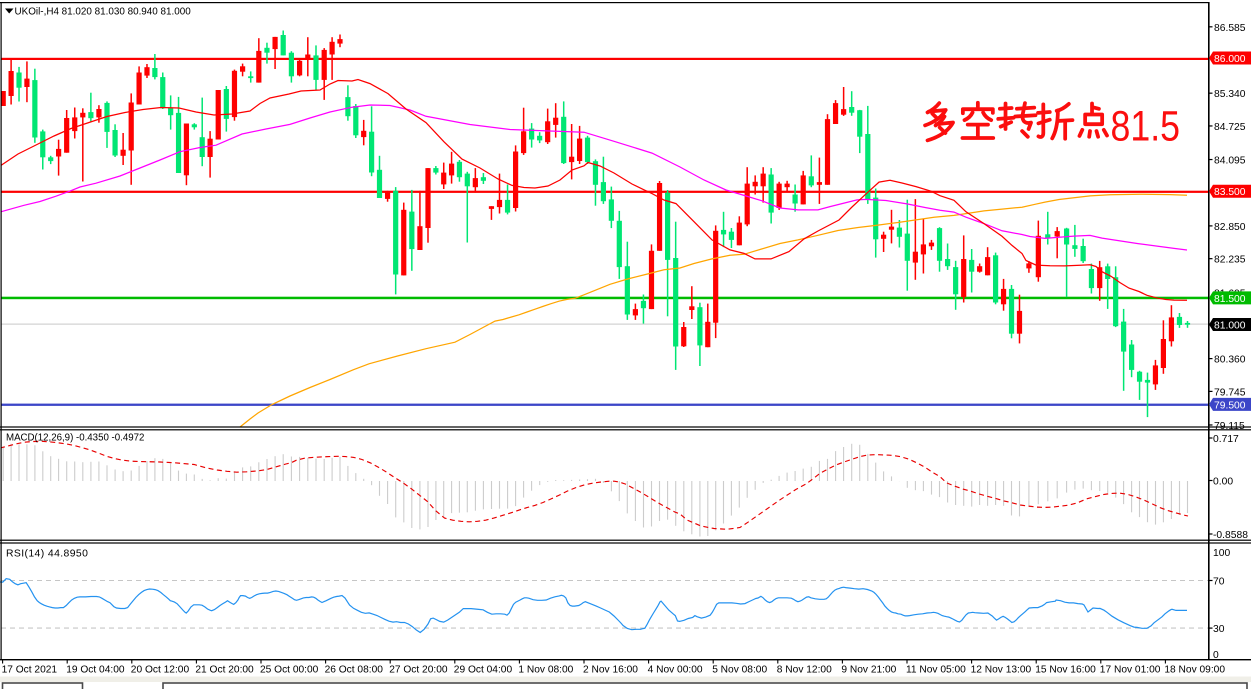  I want to click on svg-text: 79.745, so click(1230, 392).